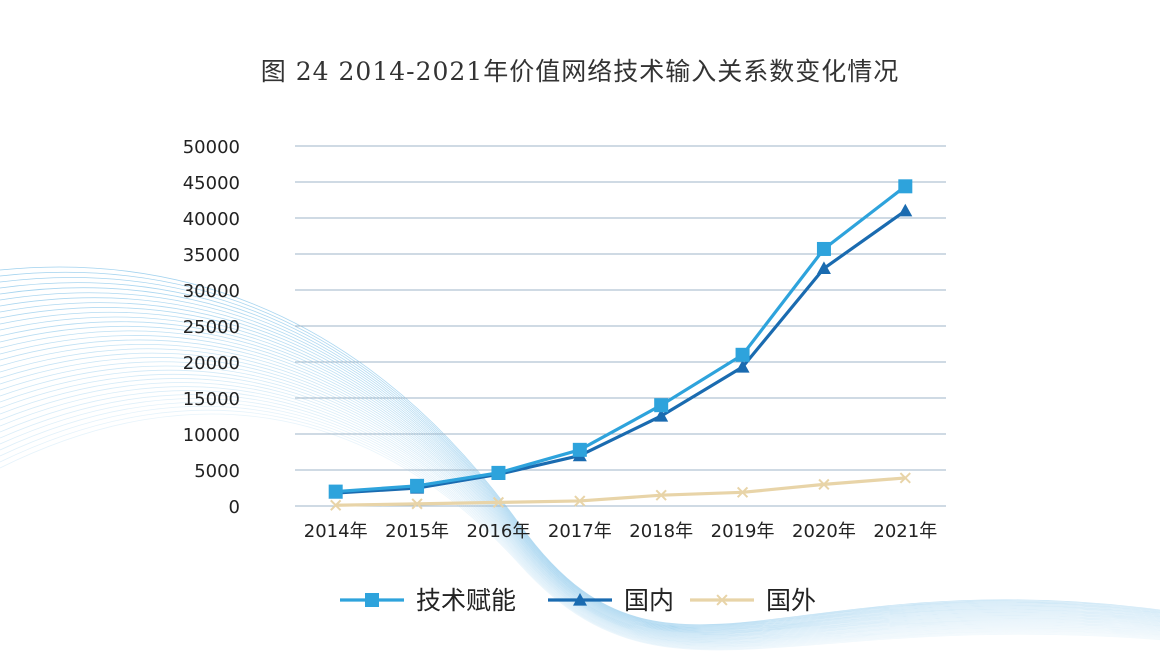 This screenshot has width=1160, height=668. I want to click on x-tick-label: 2016年, so click(499, 531).